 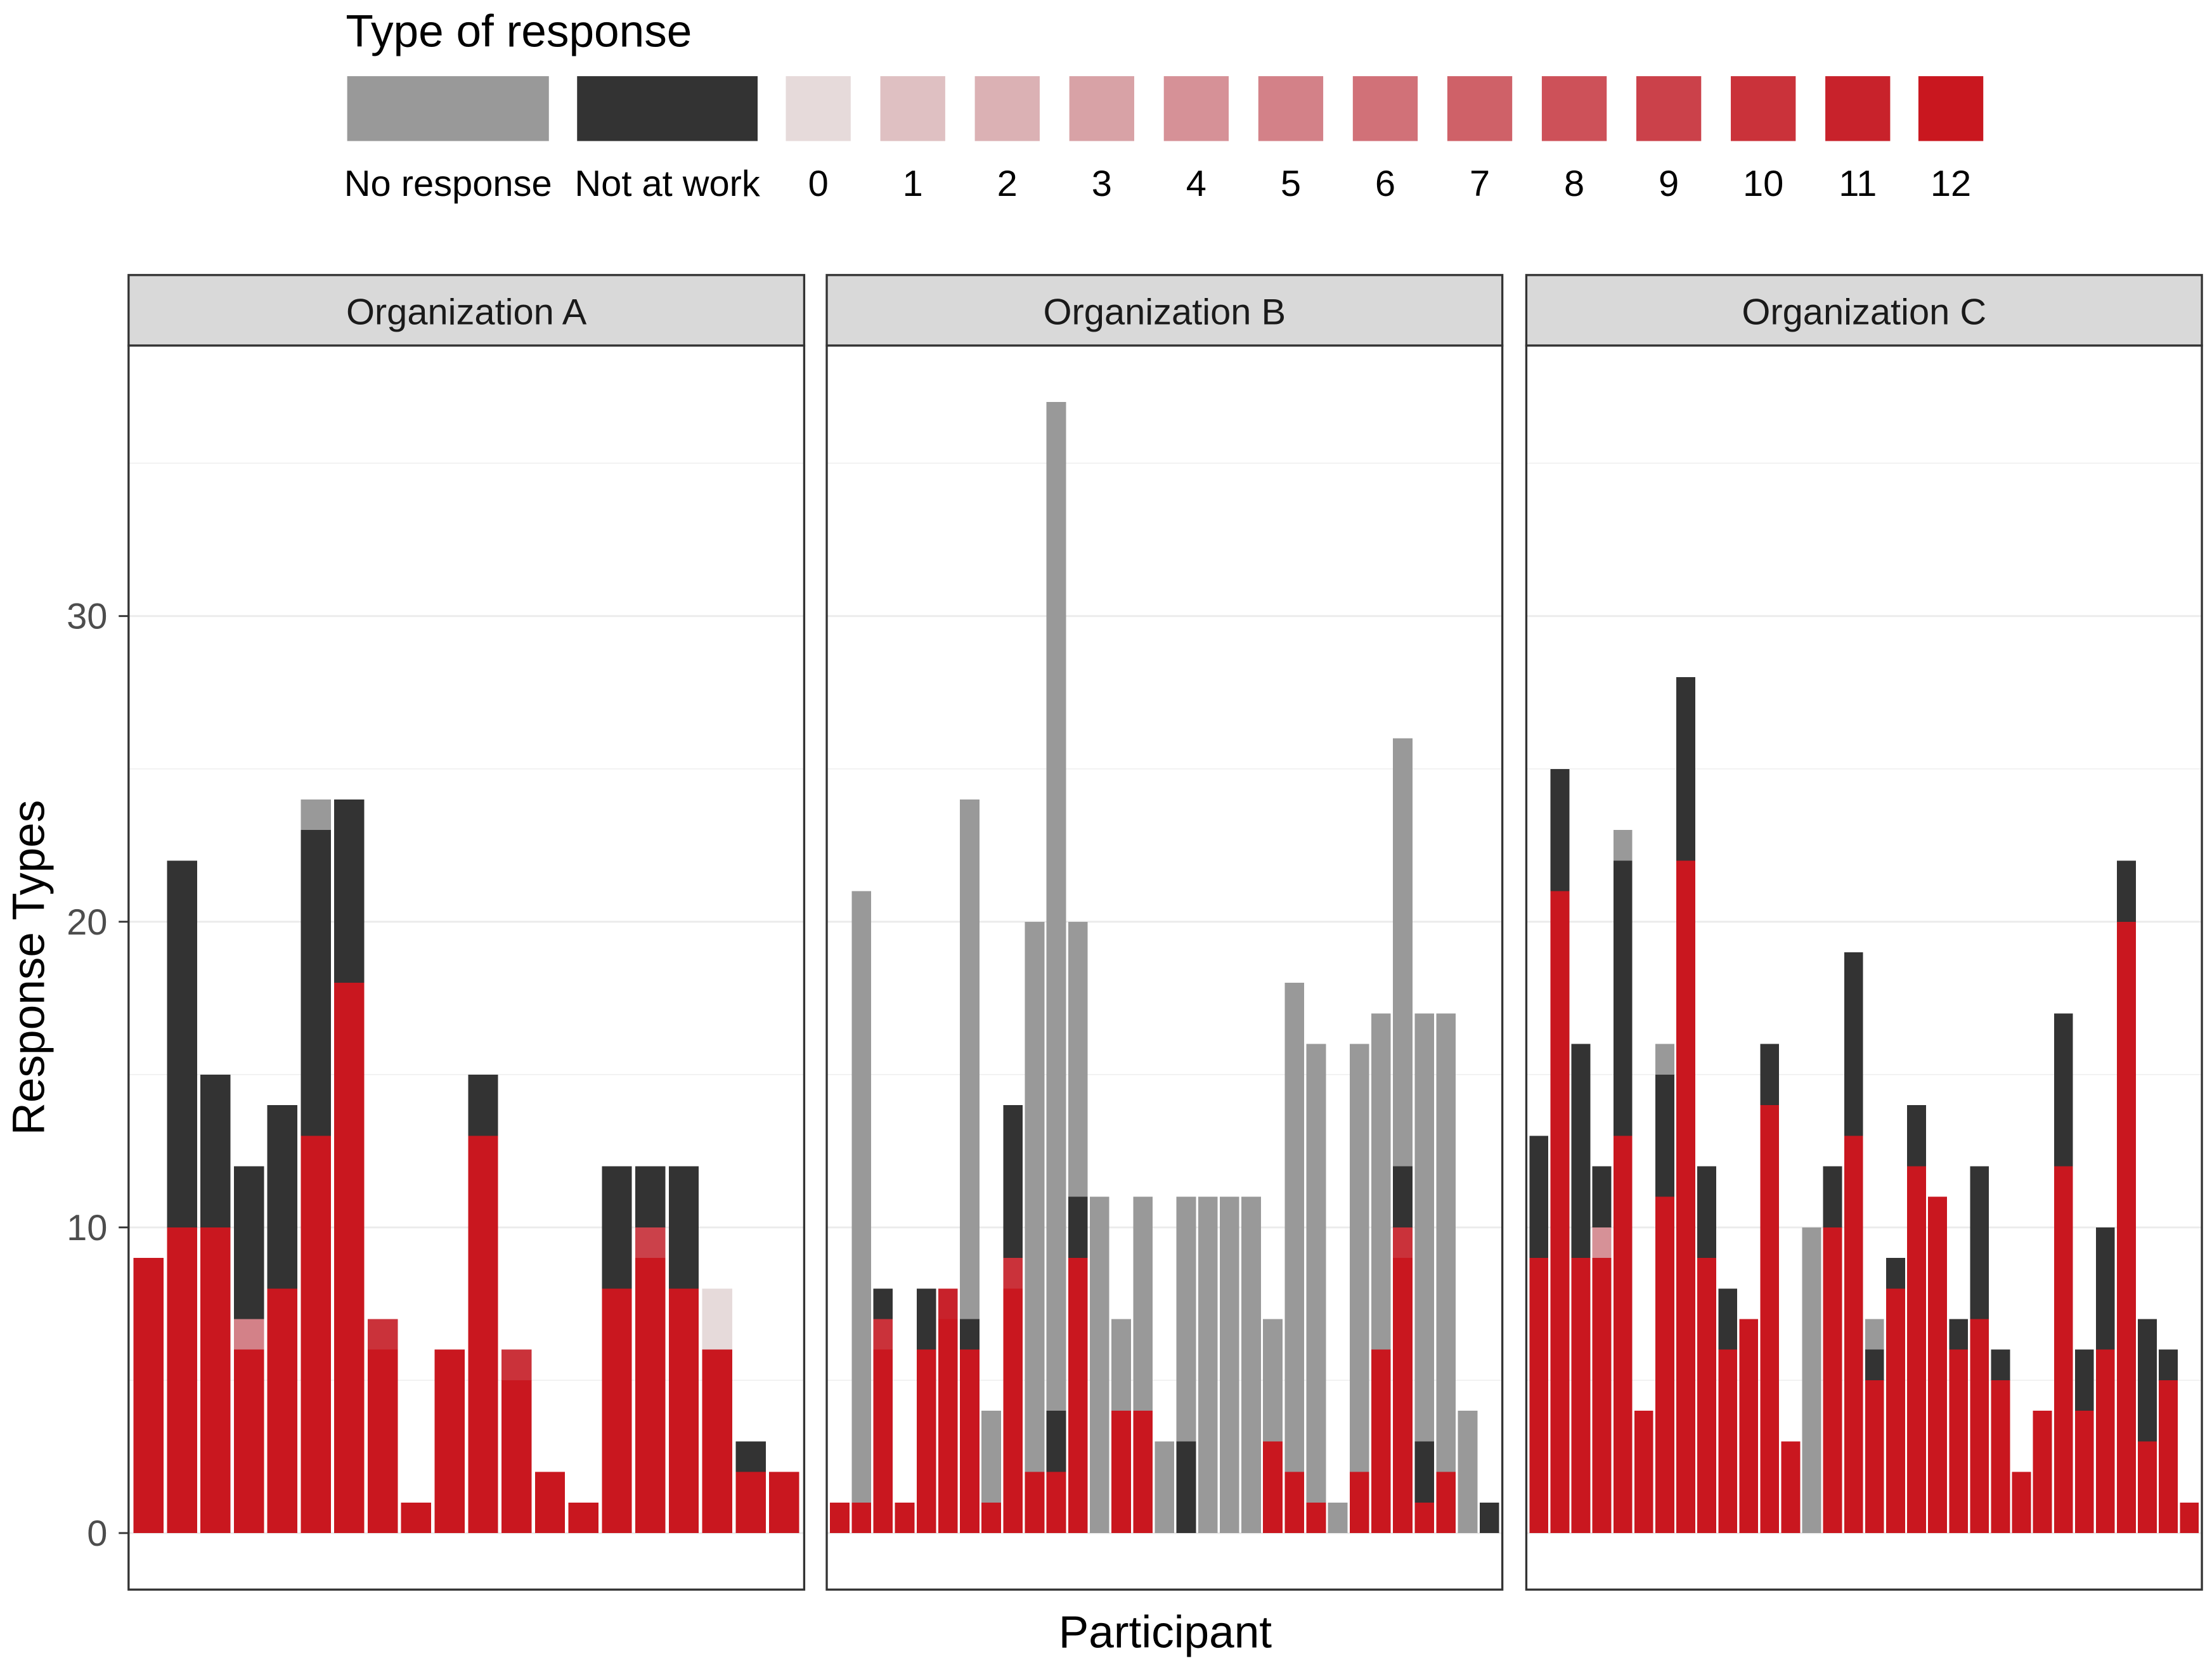 I want to click on legend-item-8: 8, so click(x=1574, y=140).